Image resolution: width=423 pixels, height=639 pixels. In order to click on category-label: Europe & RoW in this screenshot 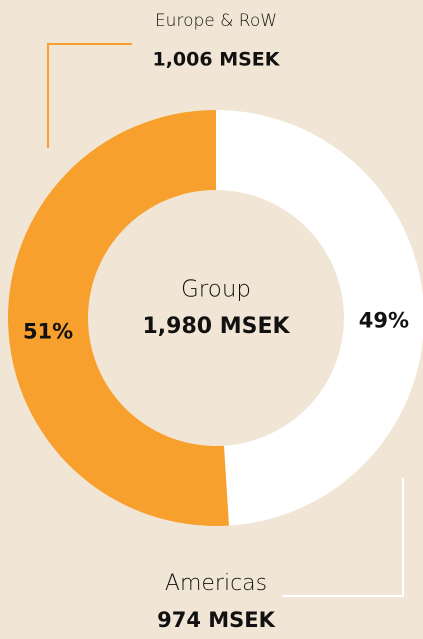, I will do `click(216, 21)`.